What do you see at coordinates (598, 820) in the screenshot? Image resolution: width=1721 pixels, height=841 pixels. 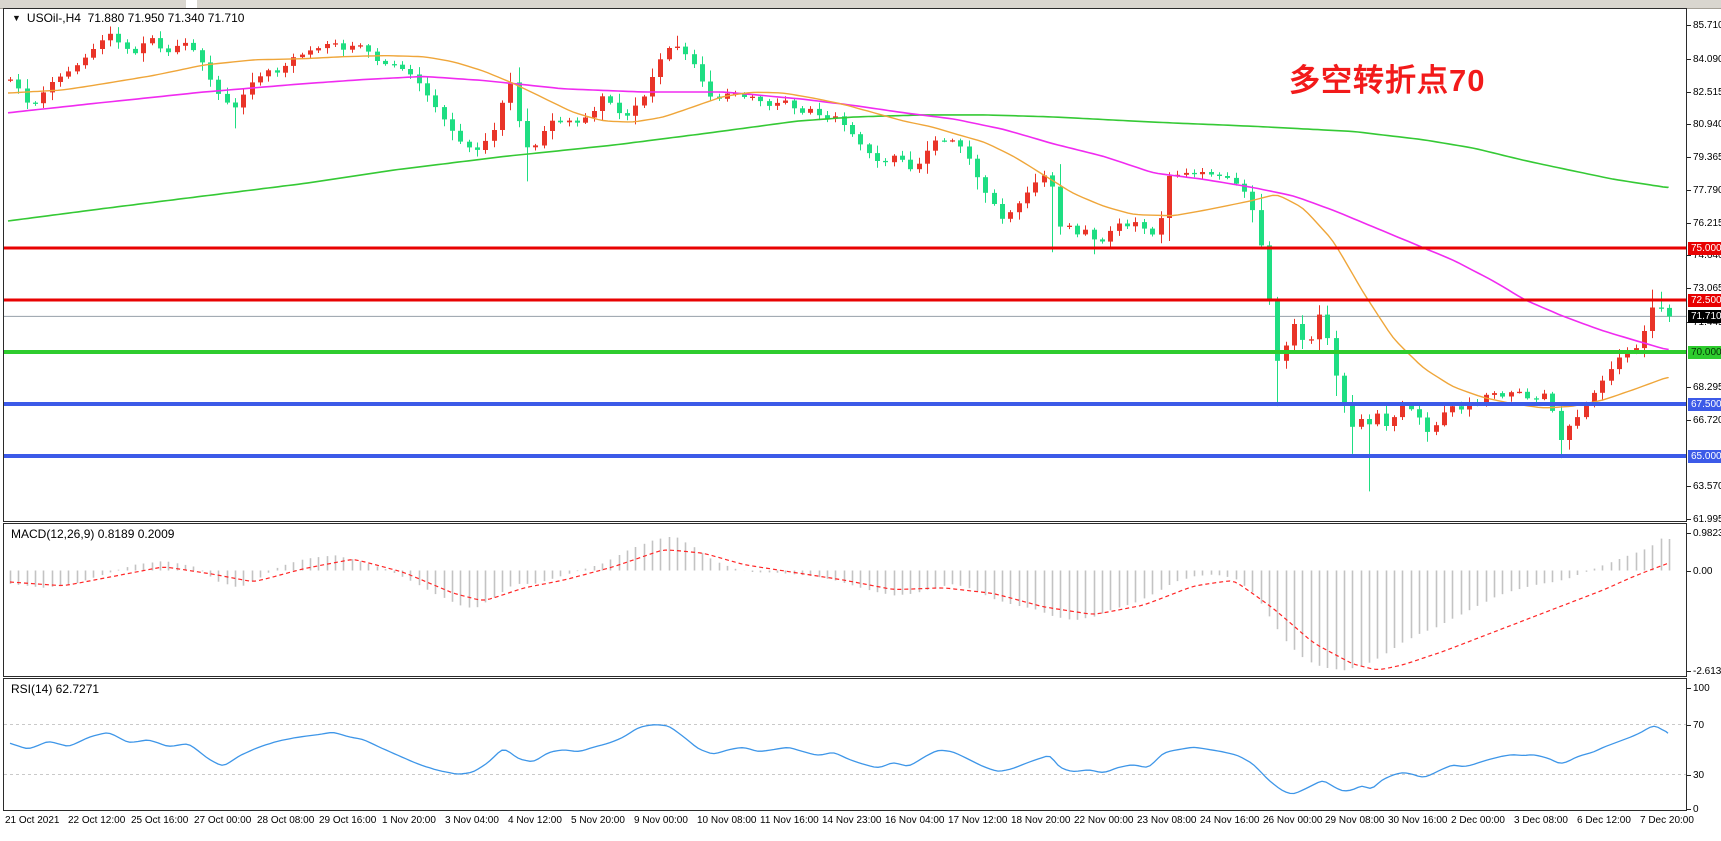 I see `time-tick-label: 5 Nov 20:00` at bounding box center [598, 820].